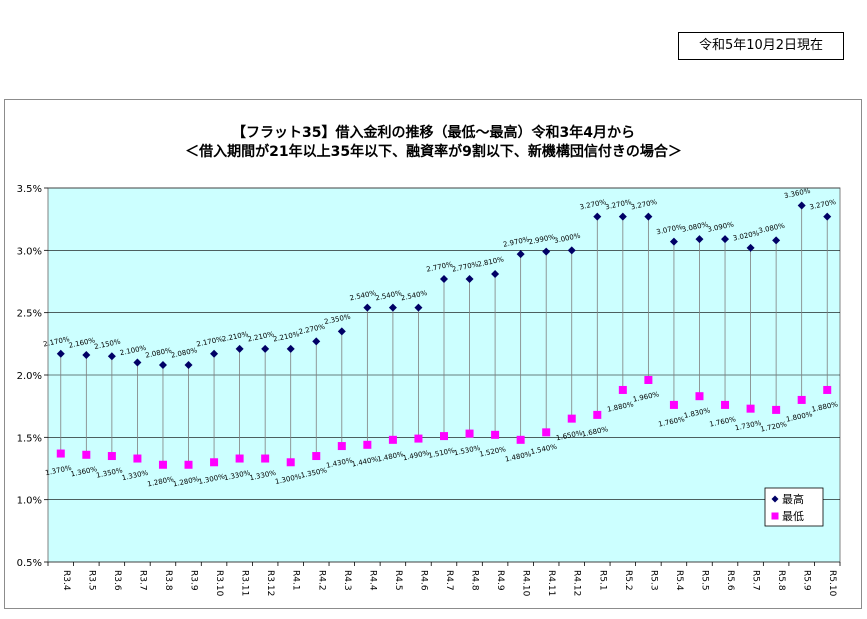 The width and height of the screenshot is (867, 619). Describe the element at coordinates (347, 580) in the screenshot. I see `x-tick-label: R4.3` at that location.